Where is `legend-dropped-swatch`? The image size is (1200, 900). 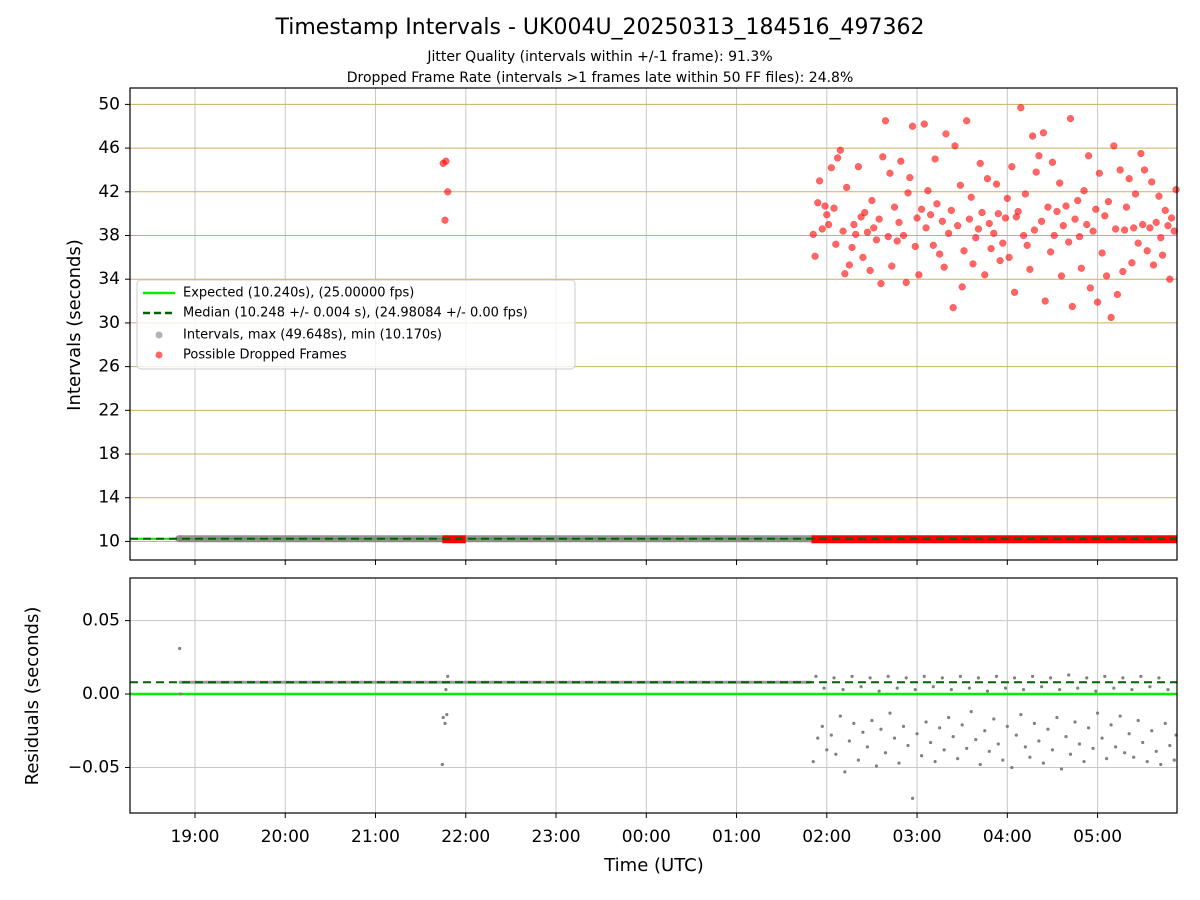 legend-dropped-swatch is located at coordinates (159, 355).